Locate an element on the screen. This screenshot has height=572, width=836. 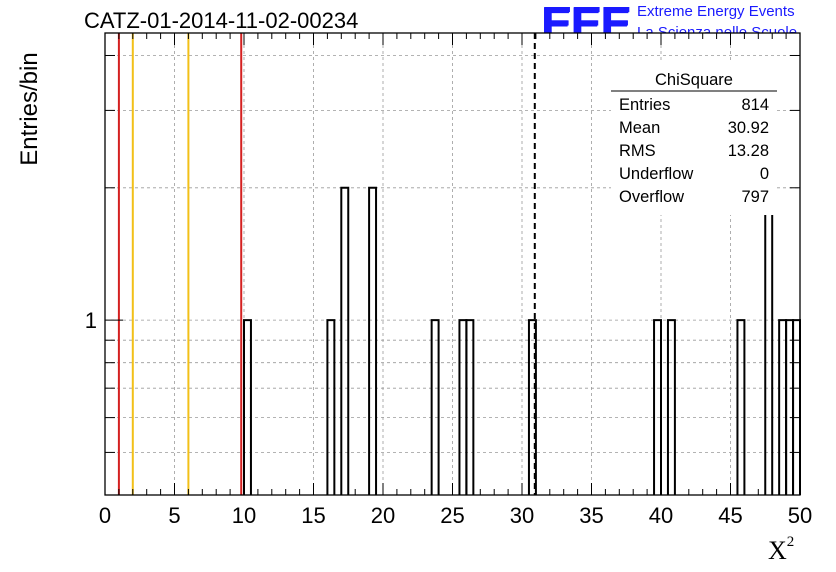
x-tick-label: 45 is located at coordinates (730, 515).